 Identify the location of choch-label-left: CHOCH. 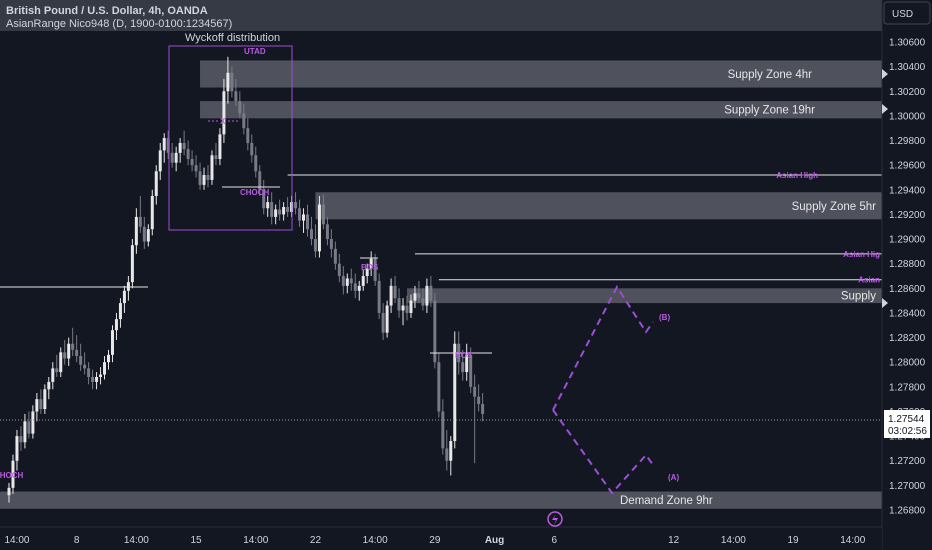
(12, 475).